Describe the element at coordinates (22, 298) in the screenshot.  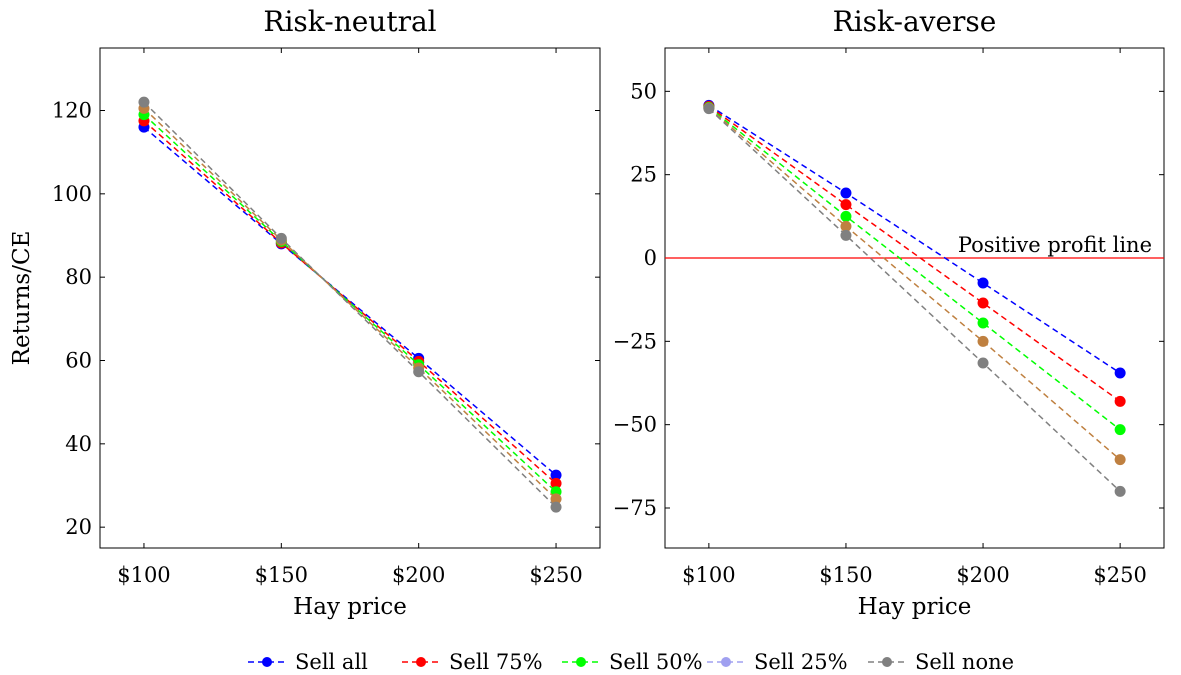
I see `y-axis-label: Returns/CE` at that location.